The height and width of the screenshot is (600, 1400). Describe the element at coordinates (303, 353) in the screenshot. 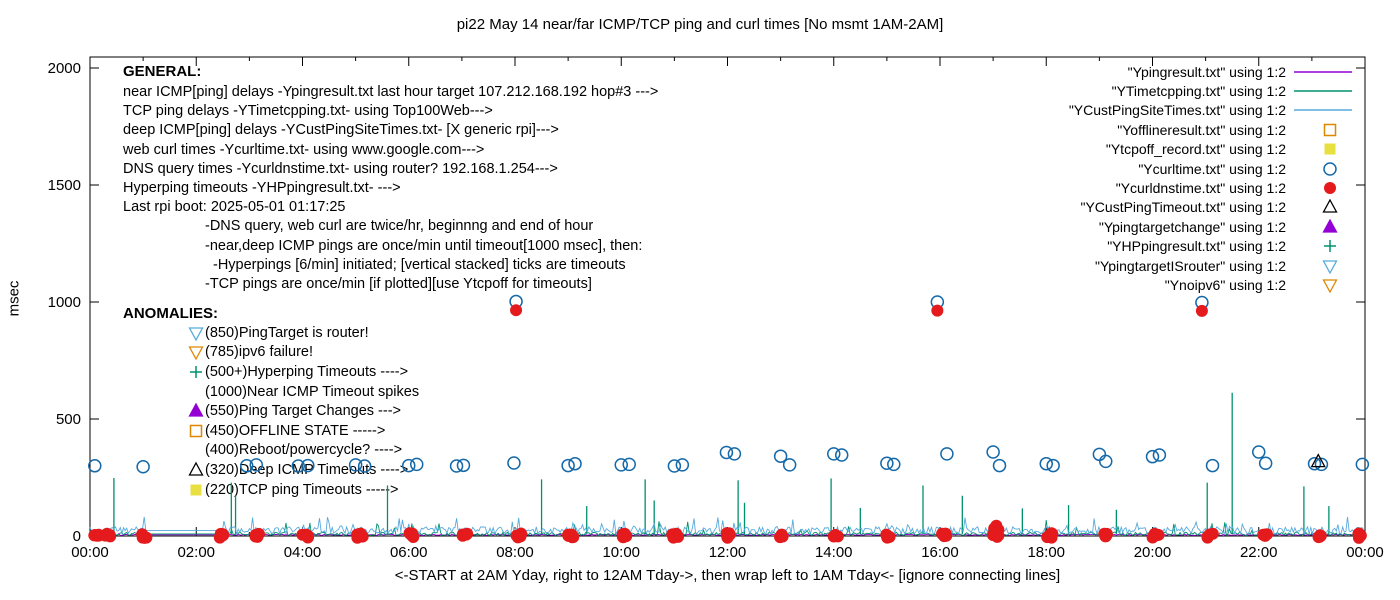

I see `anomaly-item: (785)ipv6 failure!` at that location.